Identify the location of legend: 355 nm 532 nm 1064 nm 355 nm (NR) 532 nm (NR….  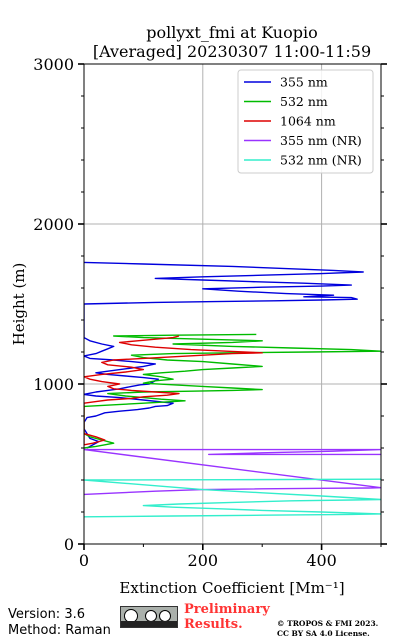
(305, 121).